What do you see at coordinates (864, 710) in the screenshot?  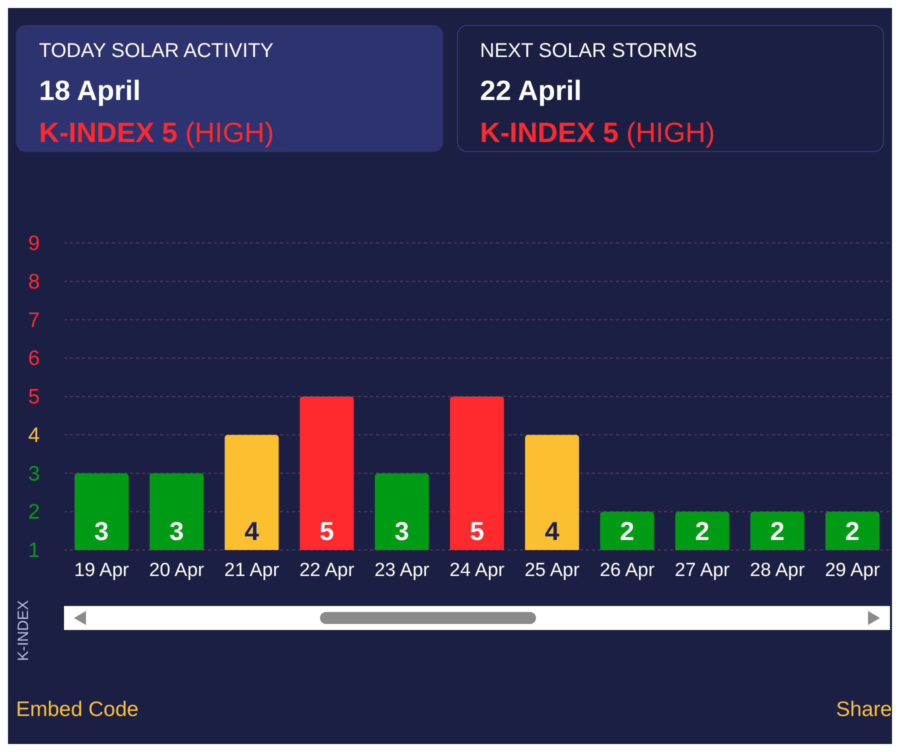 I see `text: Share` at bounding box center [864, 710].